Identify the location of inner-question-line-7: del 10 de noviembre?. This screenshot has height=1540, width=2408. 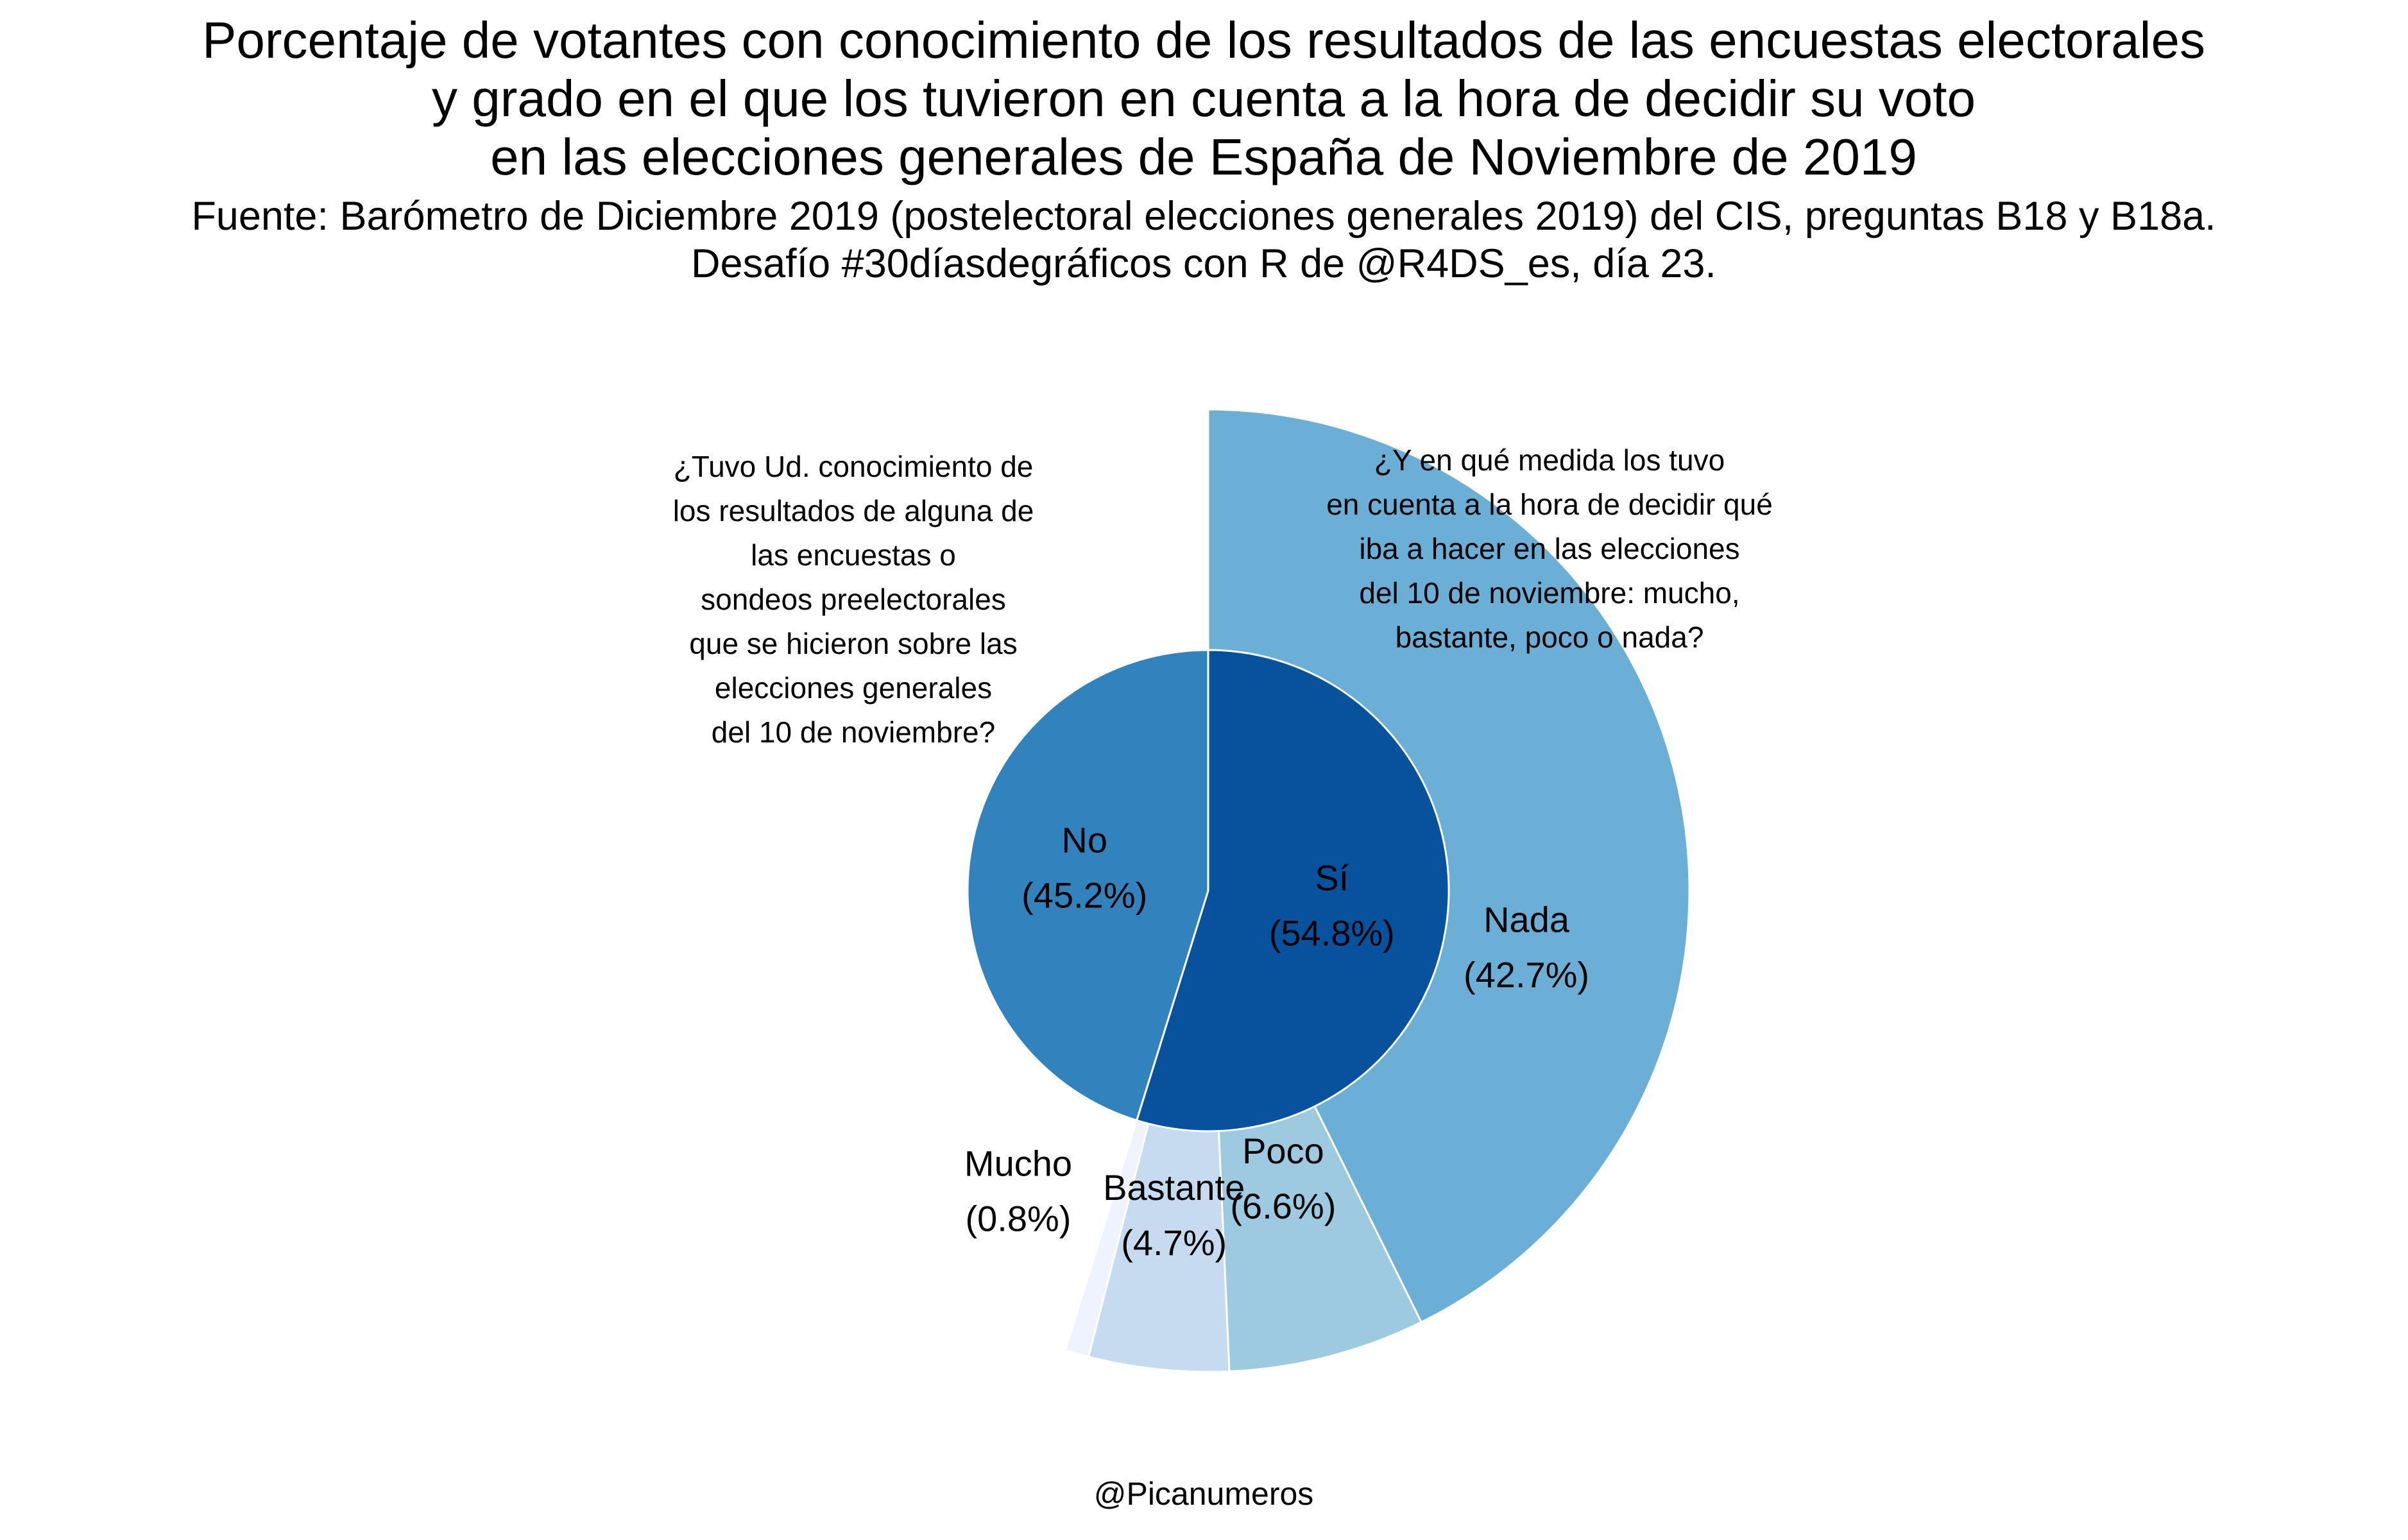
(853, 732).